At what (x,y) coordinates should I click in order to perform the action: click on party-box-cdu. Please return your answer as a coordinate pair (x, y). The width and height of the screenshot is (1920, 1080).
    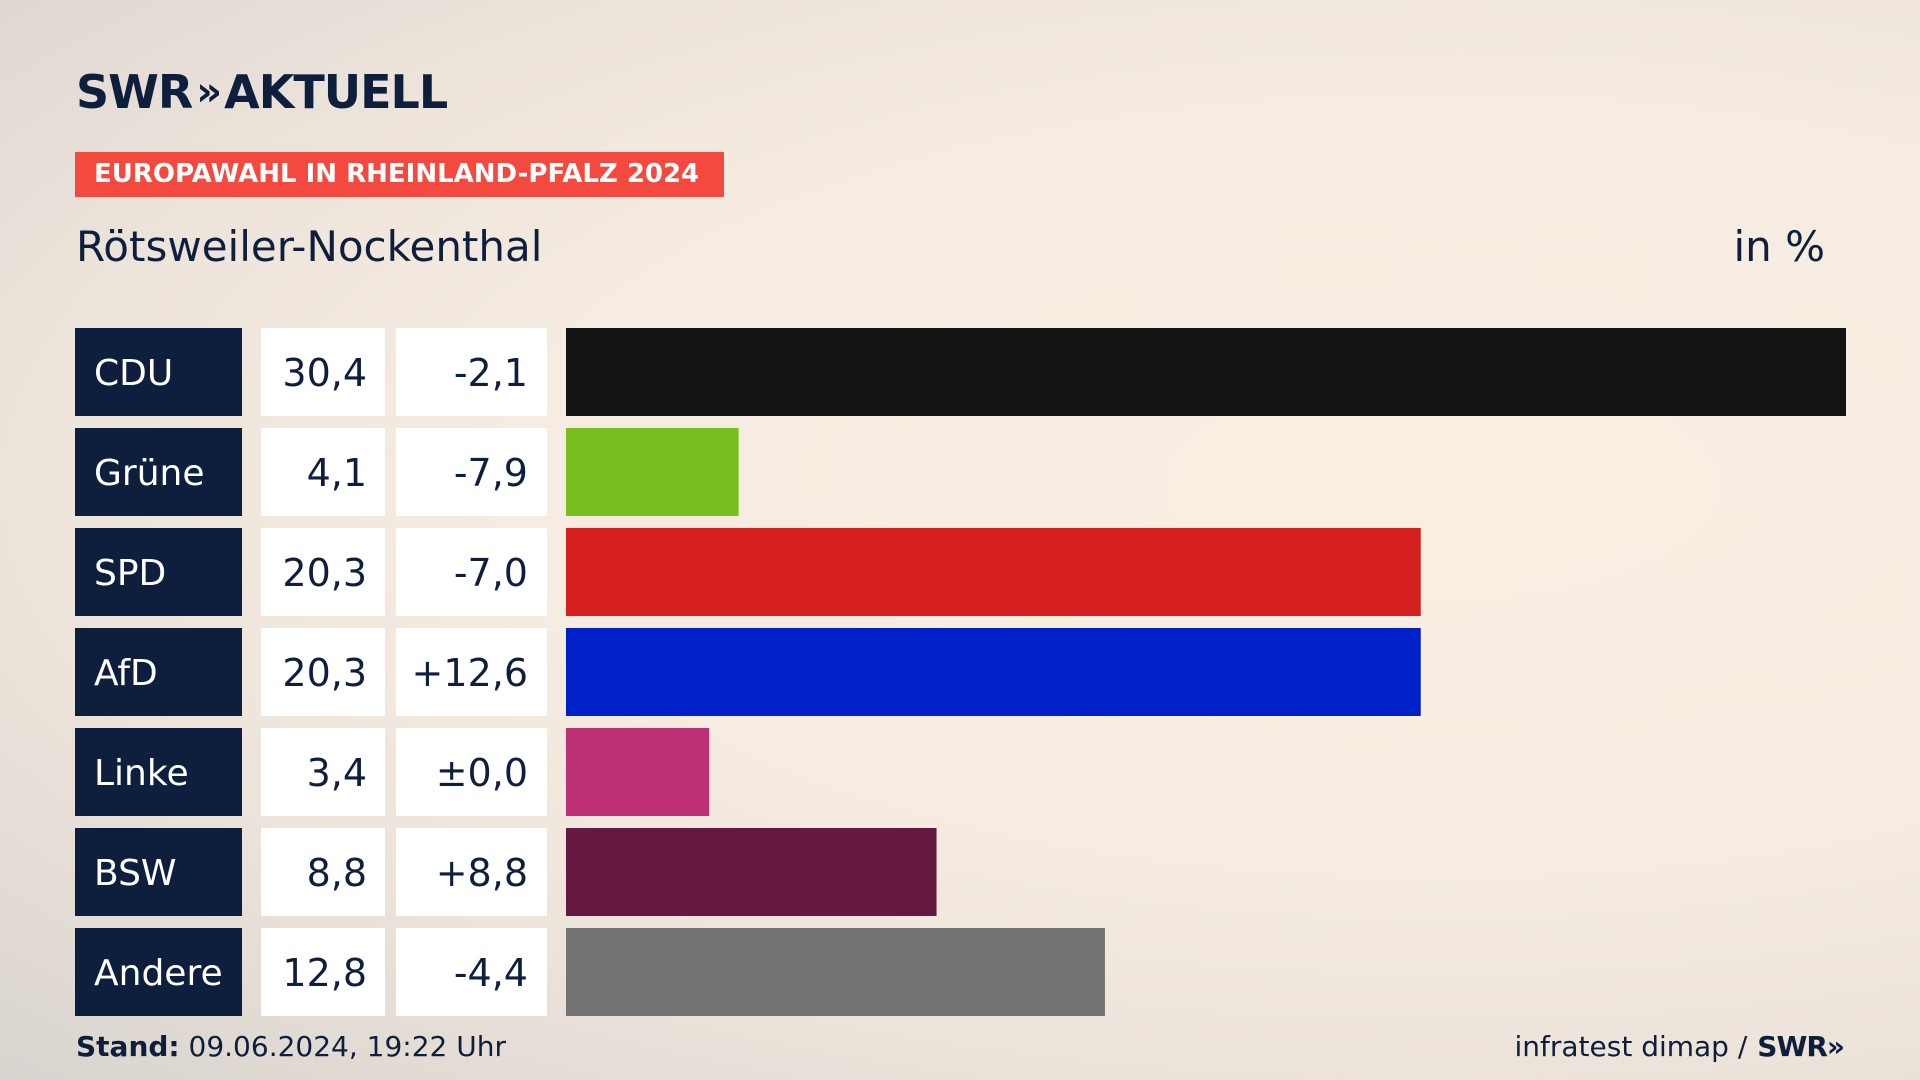
    Looking at the image, I should click on (158, 372).